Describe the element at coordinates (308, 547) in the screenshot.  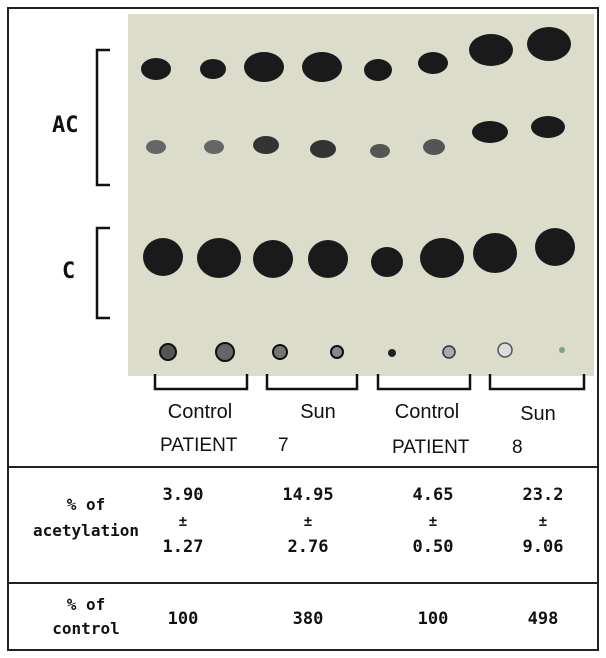
I see `cell: 2.76` at that location.